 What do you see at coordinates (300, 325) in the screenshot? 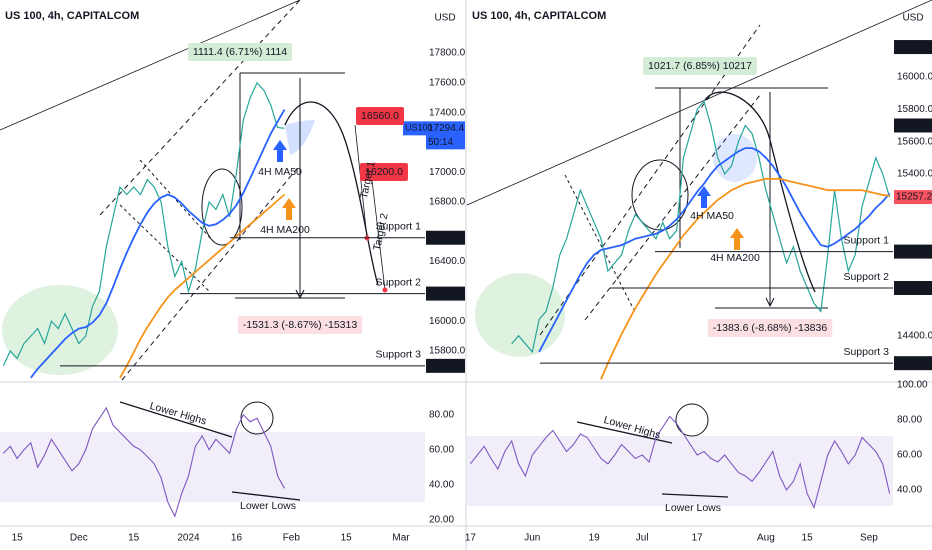
I see `annotation: -1531.3 (-8.67%) -15313` at bounding box center [300, 325].